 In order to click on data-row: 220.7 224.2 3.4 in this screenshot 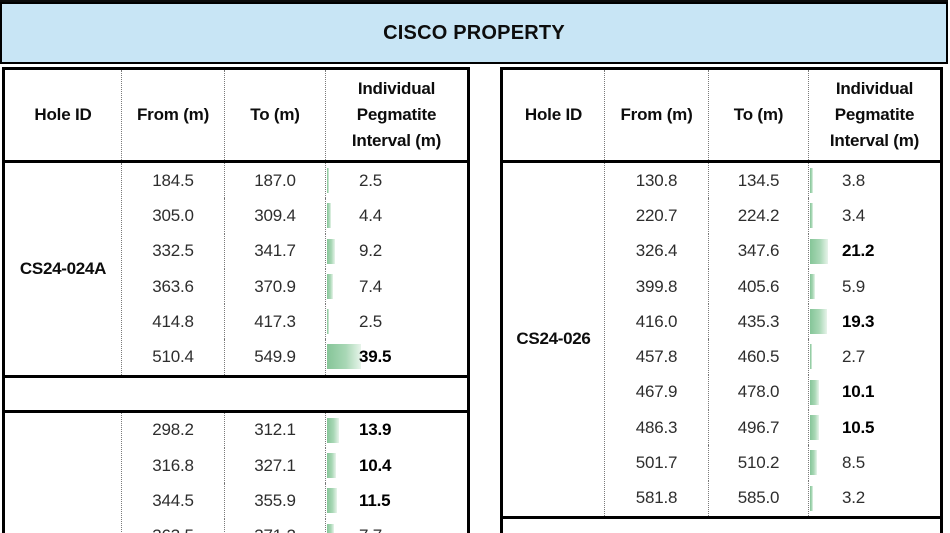, I will do `click(772, 216)`.